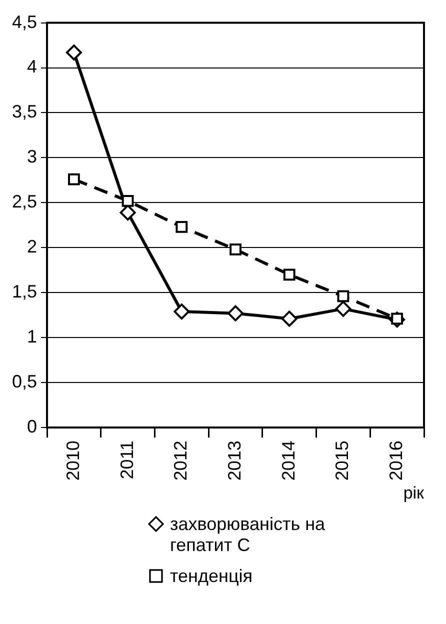 This screenshot has height=624, width=446. Describe the element at coordinates (342, 460) in the screenshot. I see `x-tick-label: 2015` at that location.